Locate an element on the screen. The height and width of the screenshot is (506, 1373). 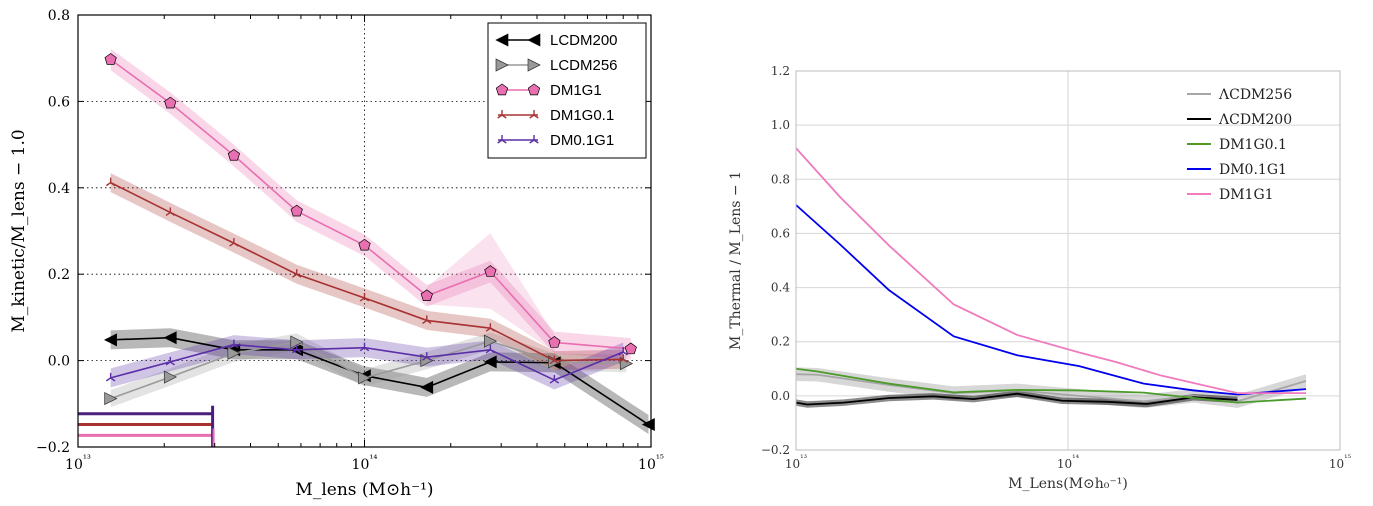
legend: ΛCDM256 ΛCDM200 DM1G0.1 DM0.1G1 DM1G1 is located at coordinates (1239, 145).